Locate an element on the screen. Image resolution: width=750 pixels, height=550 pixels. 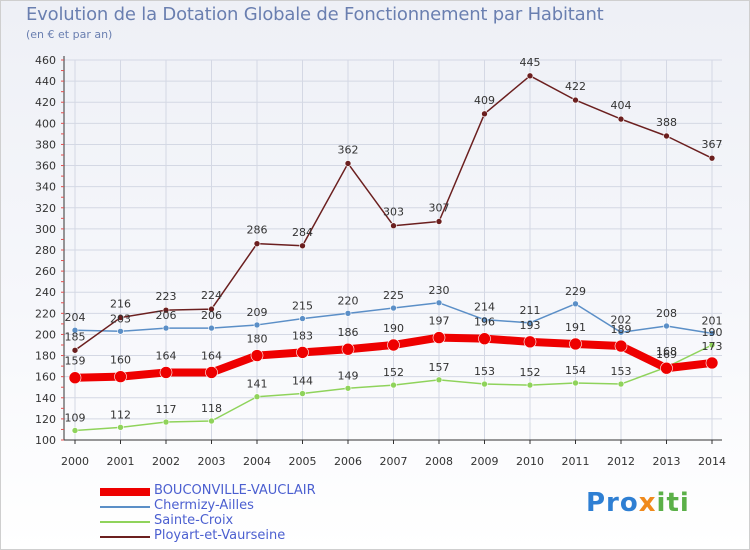
data-label: 422 is located at coordinates (575, 86).